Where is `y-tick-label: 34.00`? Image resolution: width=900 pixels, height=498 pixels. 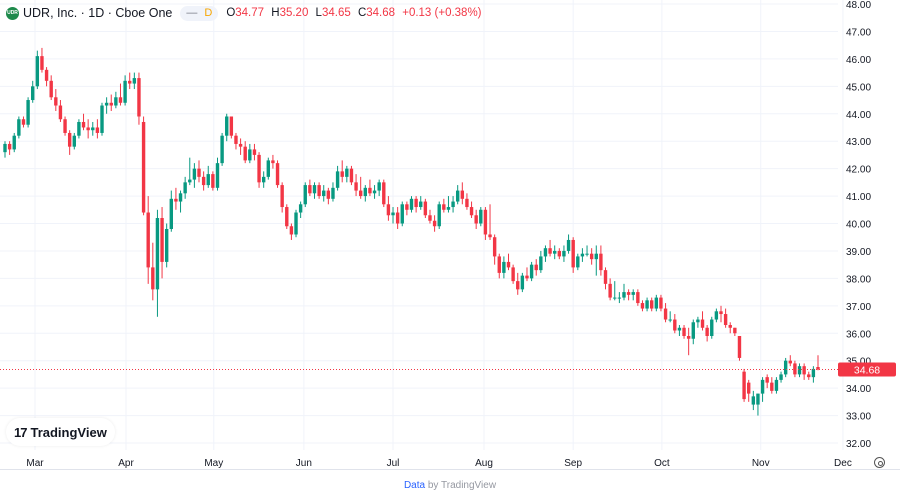
y-tick-label: 34.00 is located at coordinates (858, 389).